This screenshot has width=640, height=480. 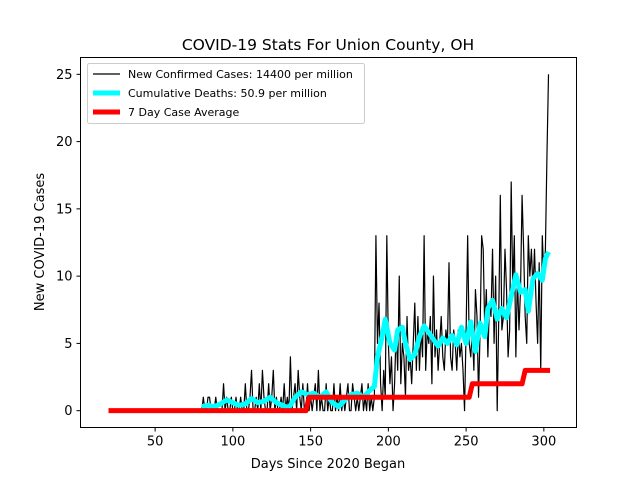 I want to click on x-tick-label: 250, so click(x=466, y=442).